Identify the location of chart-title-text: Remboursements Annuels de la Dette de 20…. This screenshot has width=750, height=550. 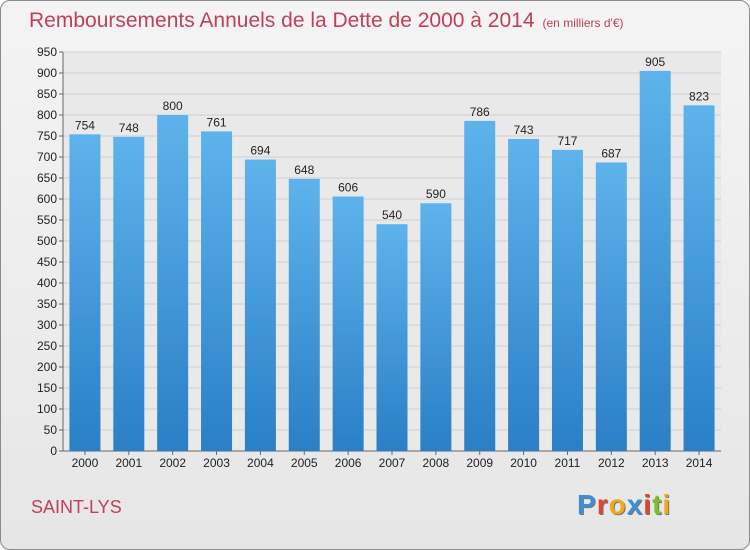
(282, 20).